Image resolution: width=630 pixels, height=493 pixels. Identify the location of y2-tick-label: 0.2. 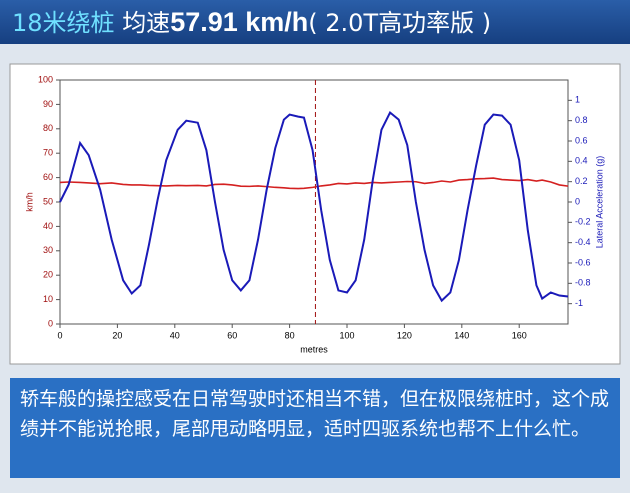
(581, 181).